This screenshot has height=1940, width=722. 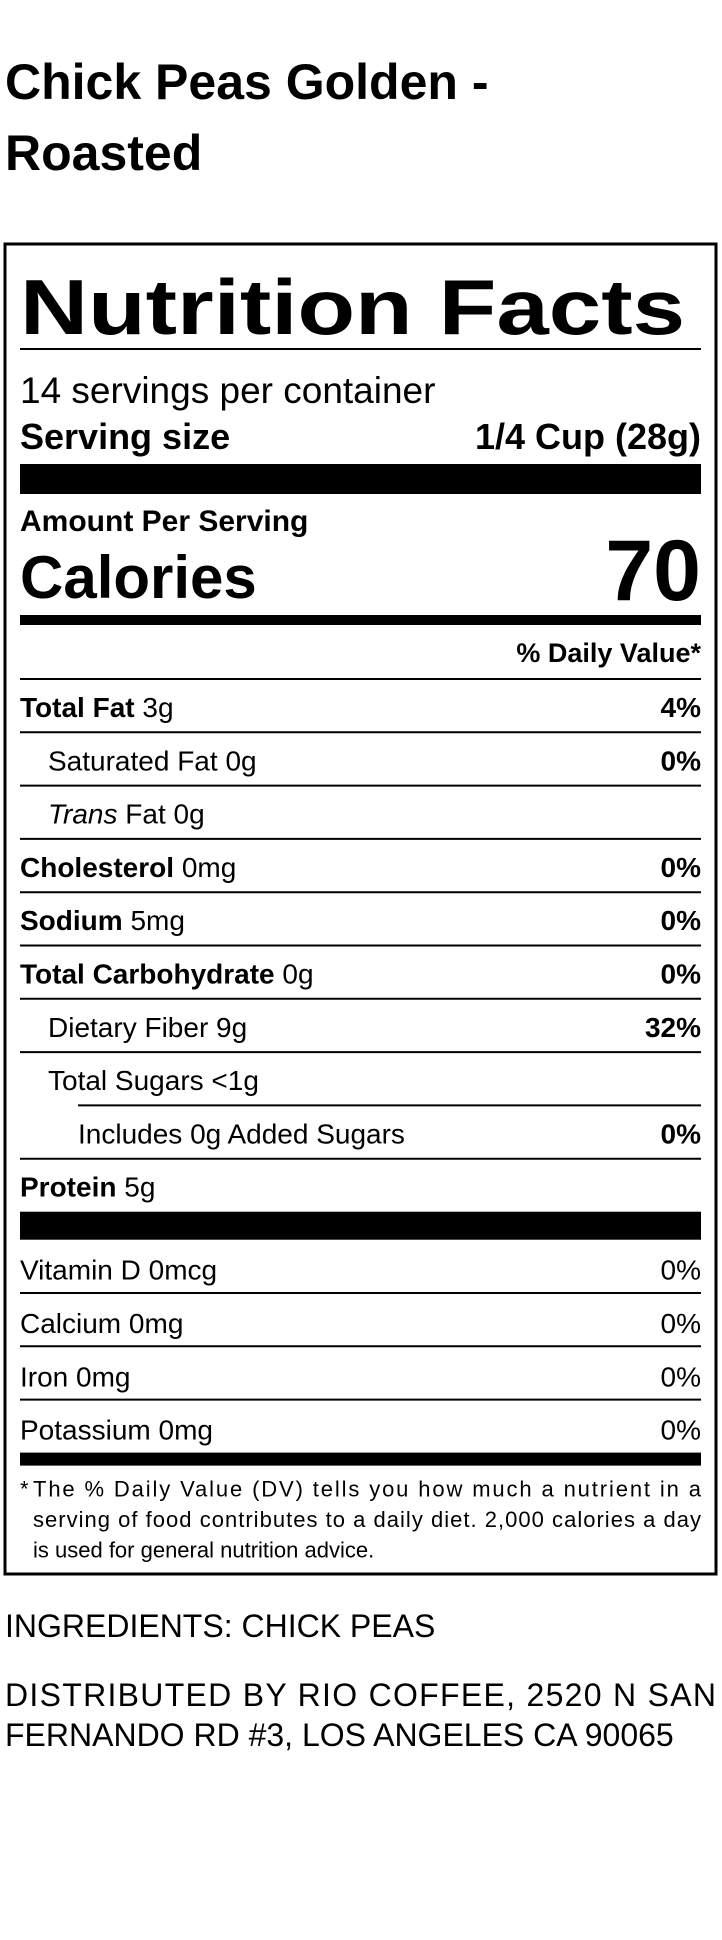 What do you see at coordinates (235, 1080) in the screenshot?
I see `nutrient-amount: <1g` at bounding box center [235, 1080].